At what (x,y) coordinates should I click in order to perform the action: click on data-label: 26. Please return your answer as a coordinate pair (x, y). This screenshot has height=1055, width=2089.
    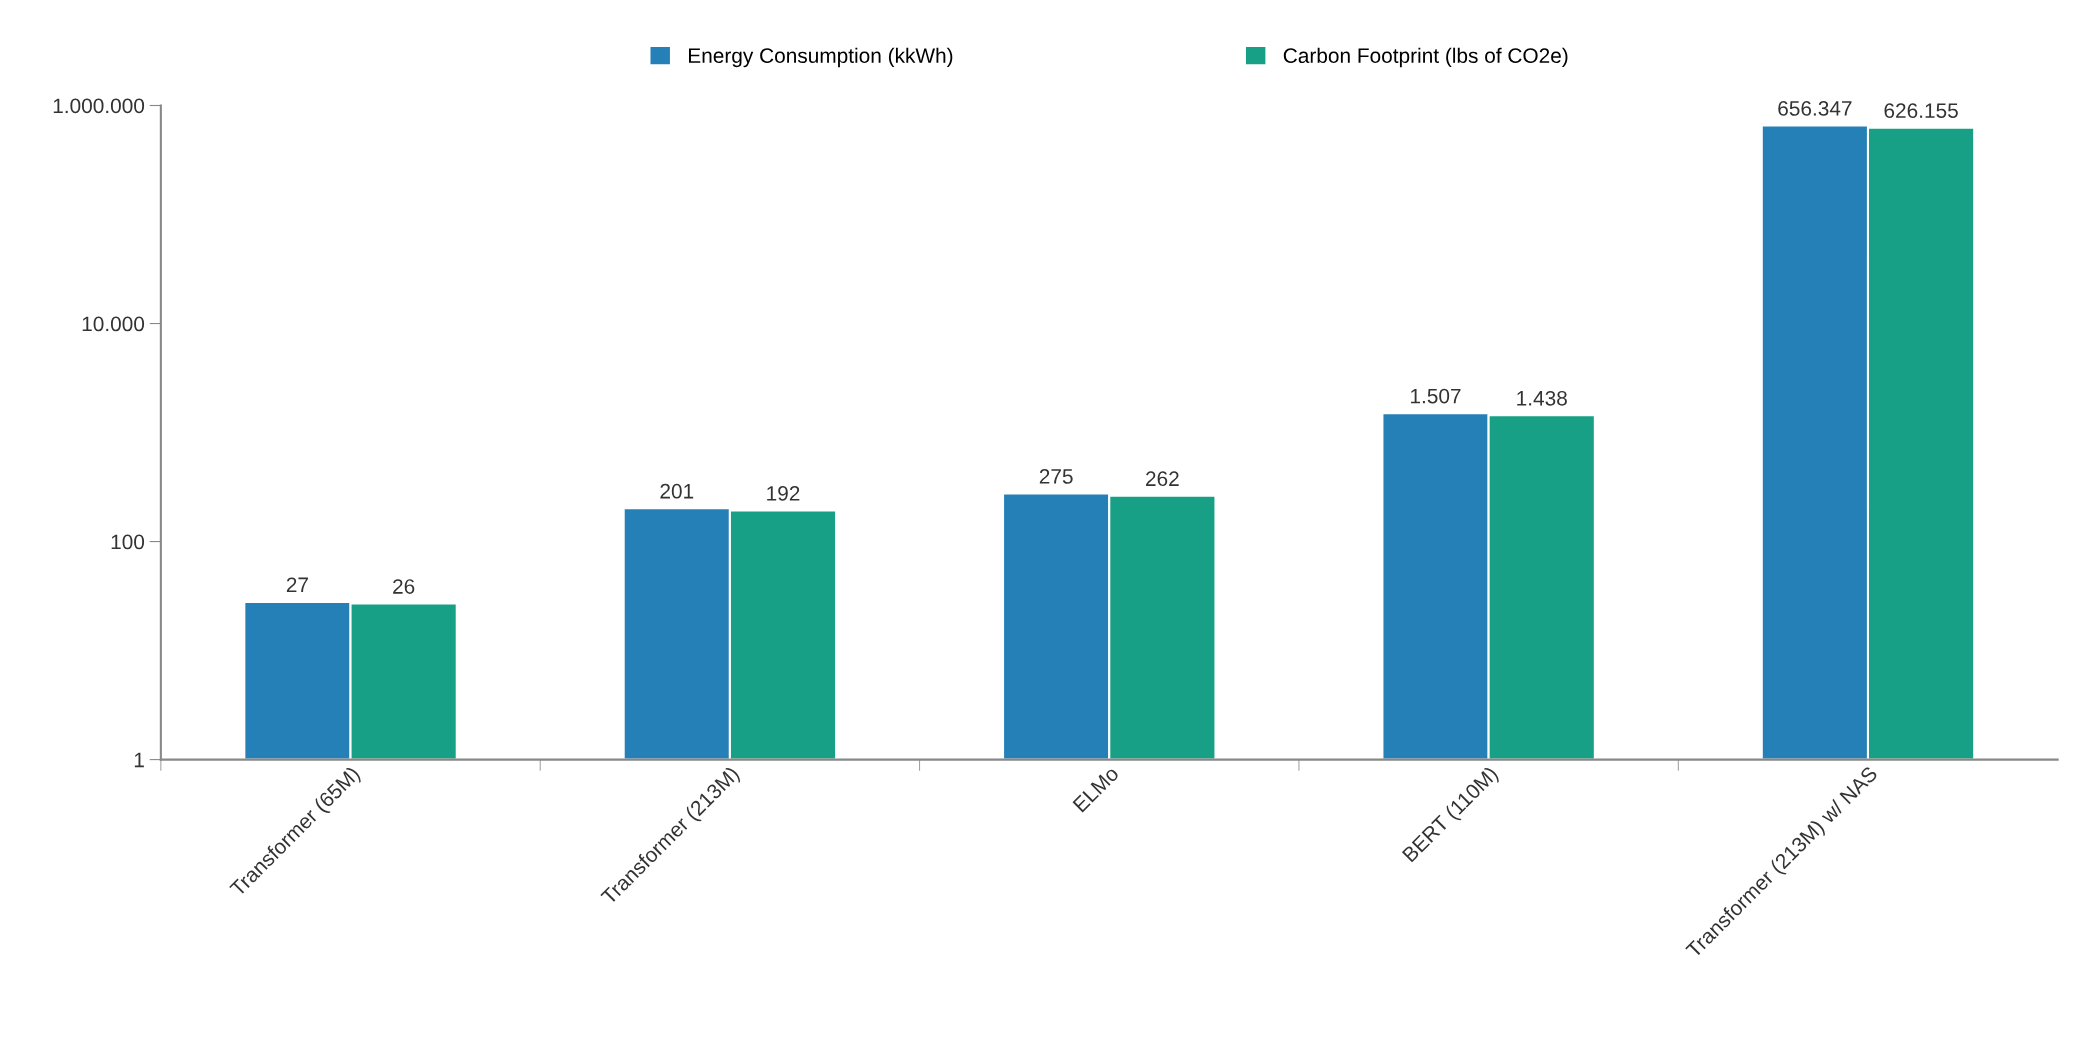
    Looking at the image, I should click on (404, 586).